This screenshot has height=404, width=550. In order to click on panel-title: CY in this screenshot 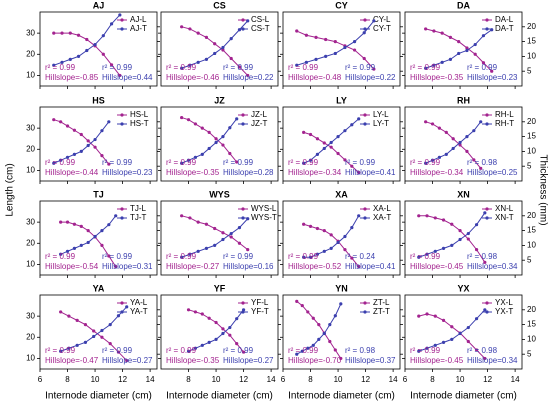, I will do `click(341, 5)`.